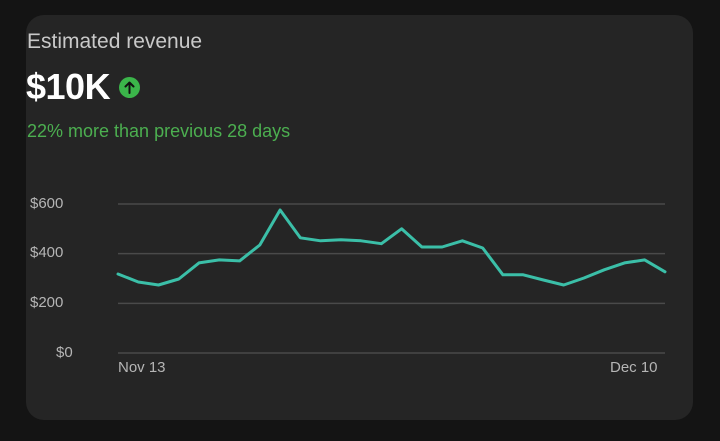 This screenshot has height=441, width=720. Describe the element at coordinates (634, 367) in the screenshot. I see `x-tick-end: Dec 10` at that location.